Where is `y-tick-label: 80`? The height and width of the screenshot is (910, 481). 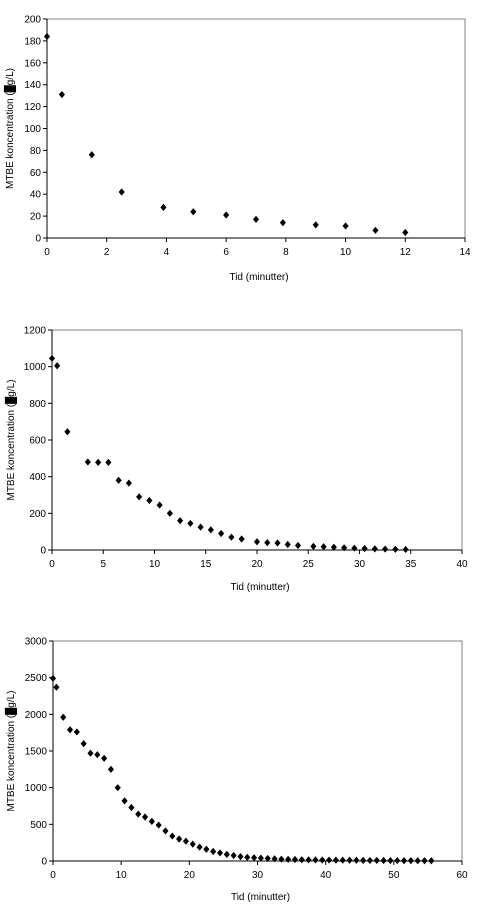 y-tick-label: 80 is located at coordinates (36, 151).